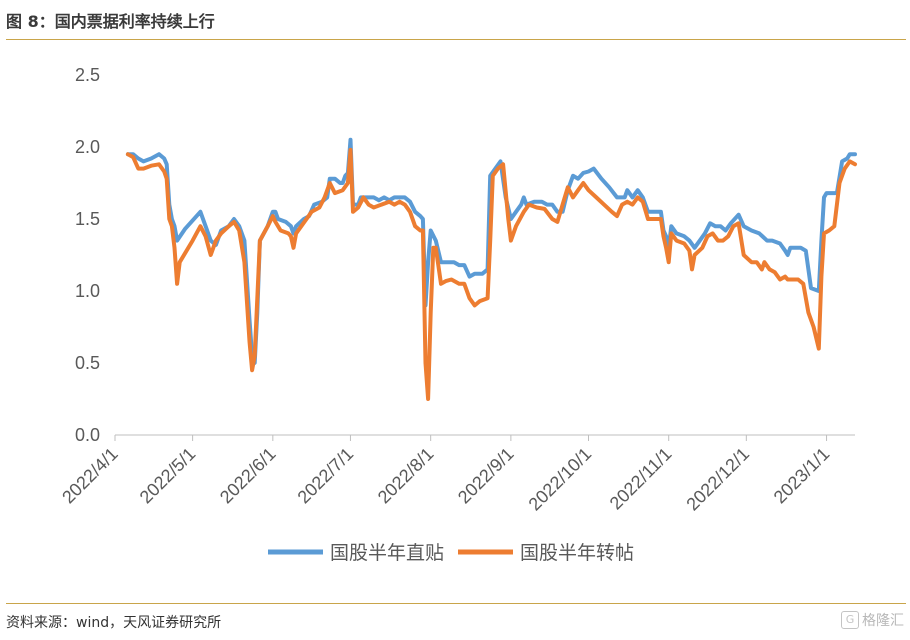 The image size is (910, 640). I want to click on x-tick-label: 2022/11/1, so click(641, 479).